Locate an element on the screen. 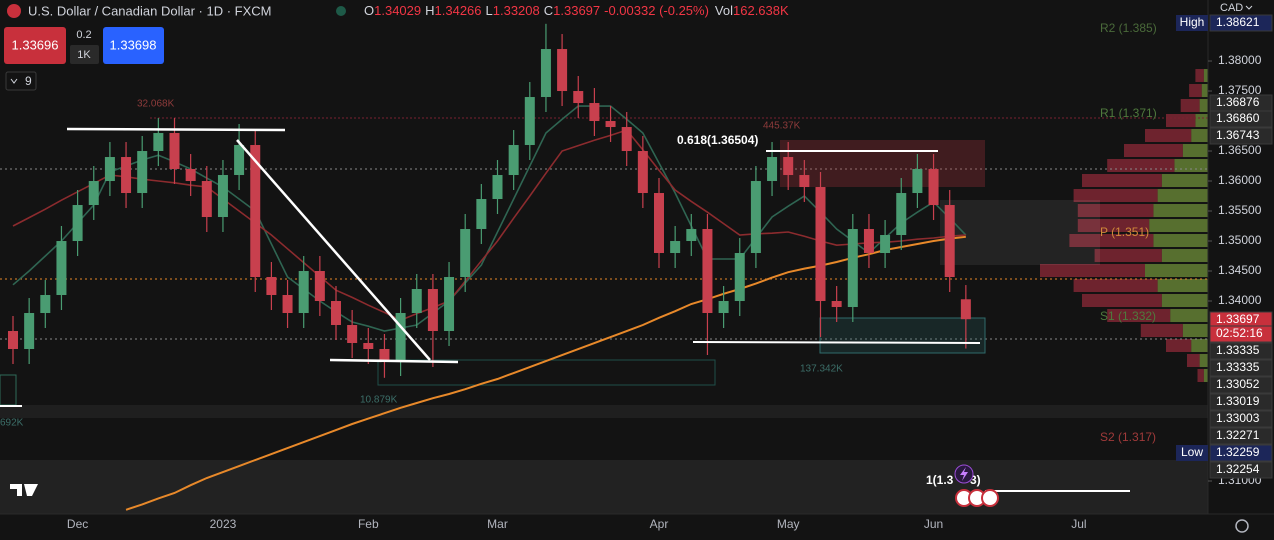 This screenshot has height=540, width=1274. x-tick-label: May is located at coordinates (788, 524).